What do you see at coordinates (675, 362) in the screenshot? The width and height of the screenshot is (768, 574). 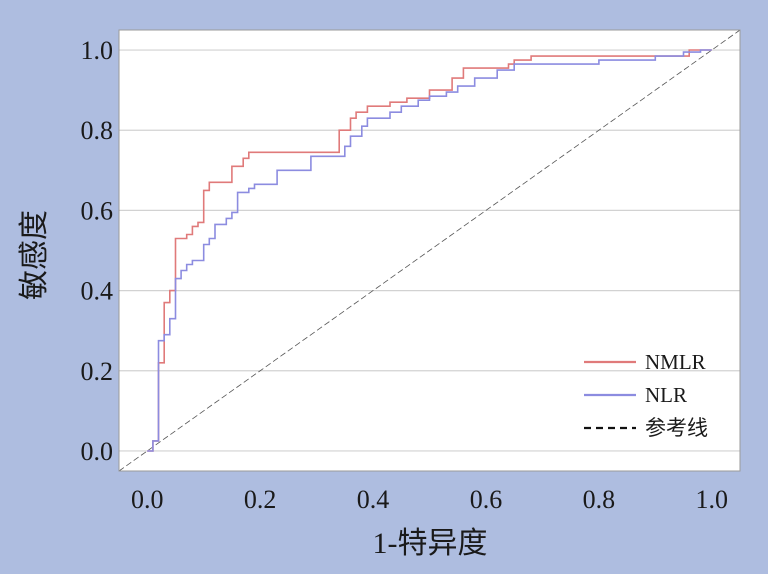 I see `legend-label-0: NMLR` at bounding box center [675, 362].